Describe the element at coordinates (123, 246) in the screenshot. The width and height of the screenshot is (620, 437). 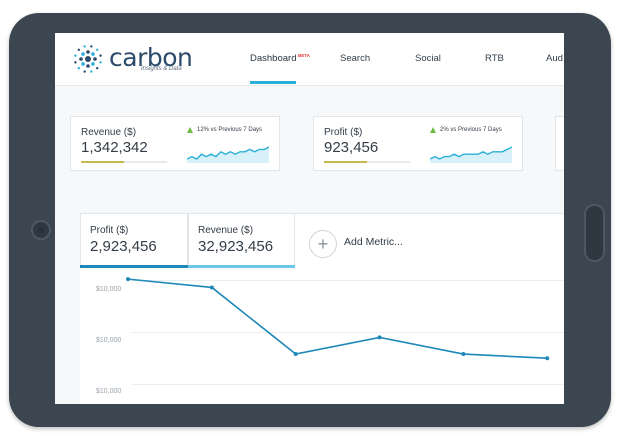
I see `metric-tab-value: 2,923,456` at that location.